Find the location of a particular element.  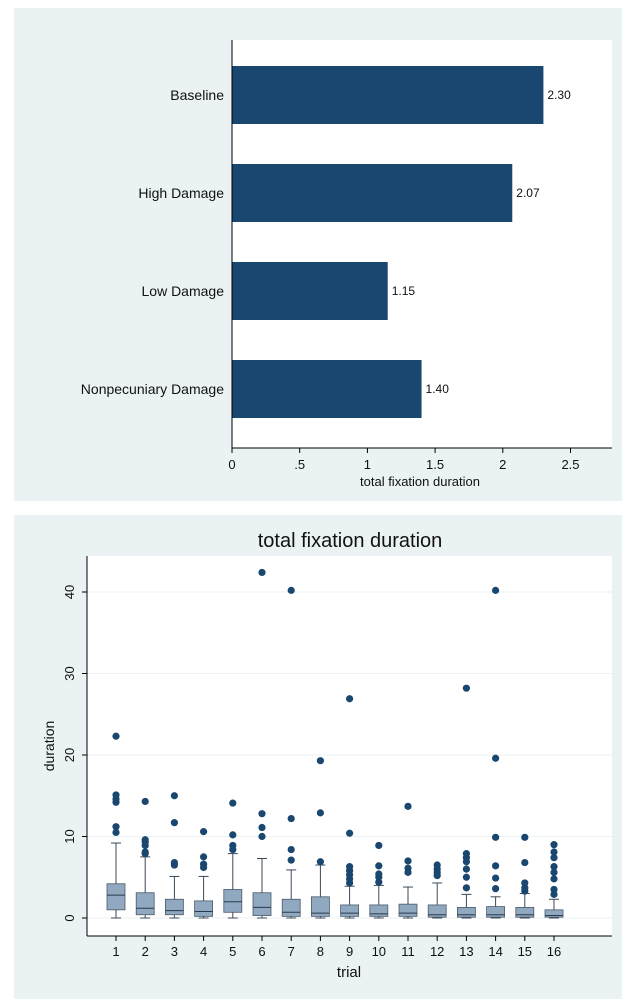

box-y-ticks: 0 10 20 30 40 is located at coordinates (74, 753).